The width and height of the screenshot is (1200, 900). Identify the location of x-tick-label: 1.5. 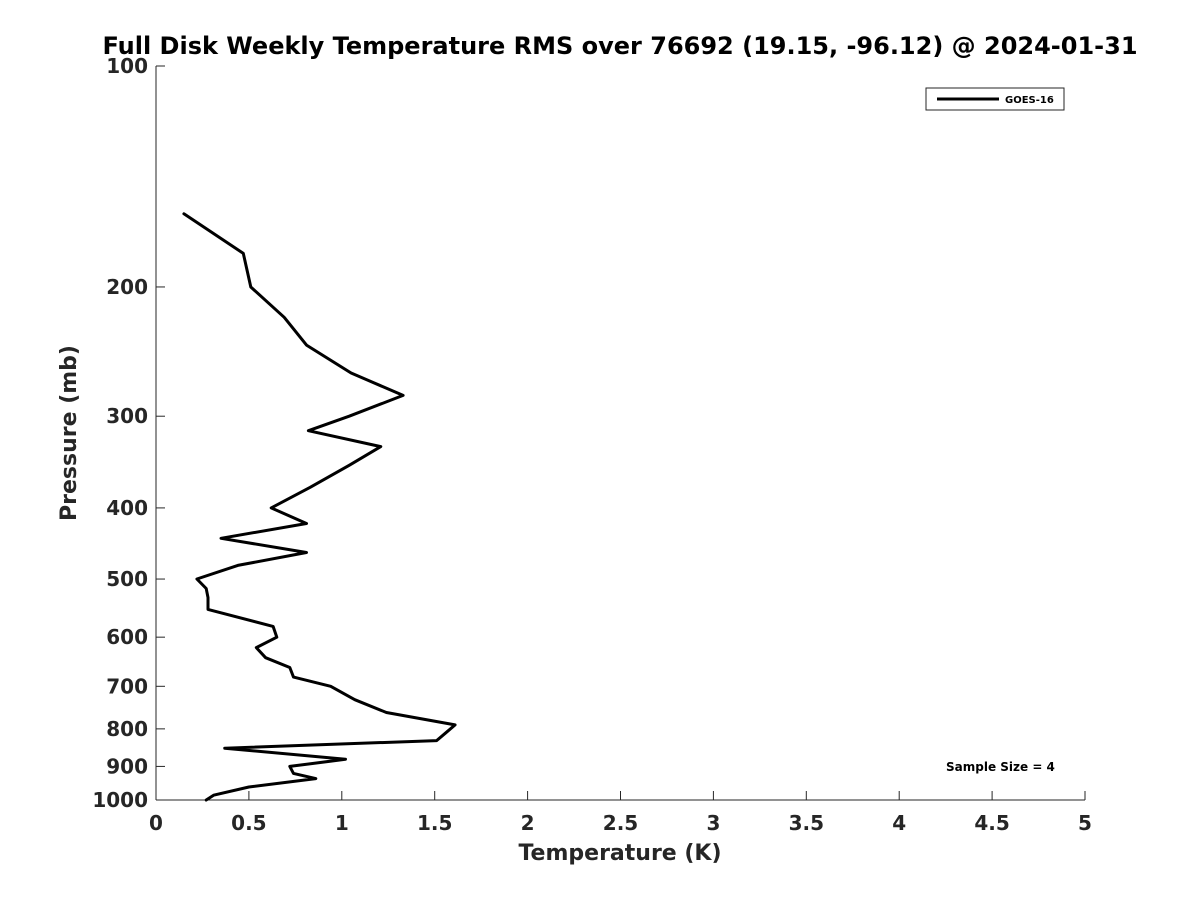
(434, 823).